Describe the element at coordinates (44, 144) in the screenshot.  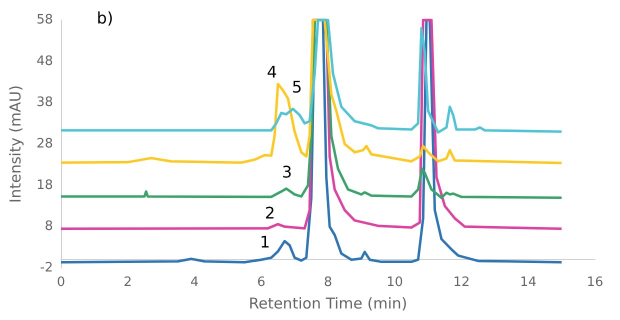
I see `y-tick-label: 28` at that location.